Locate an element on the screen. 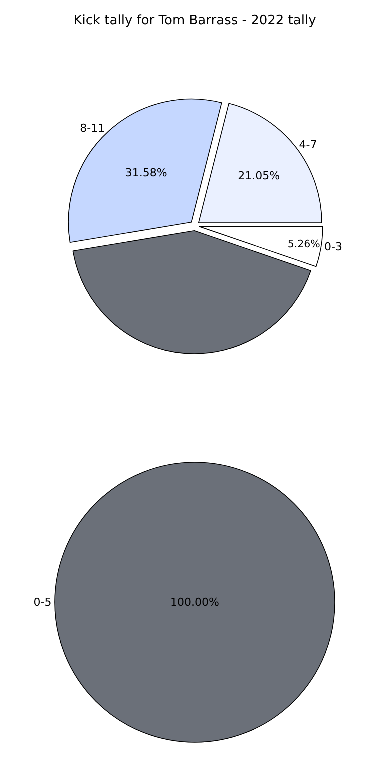 The height and width of the screenshot is (780, 390). slice-label: 0-5 is located at coordinates (43, 602).